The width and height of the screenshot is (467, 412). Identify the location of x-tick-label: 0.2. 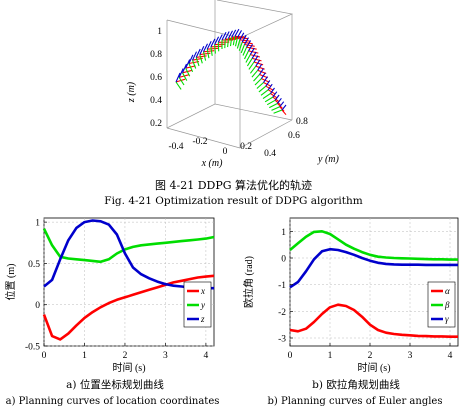
(246, 147).